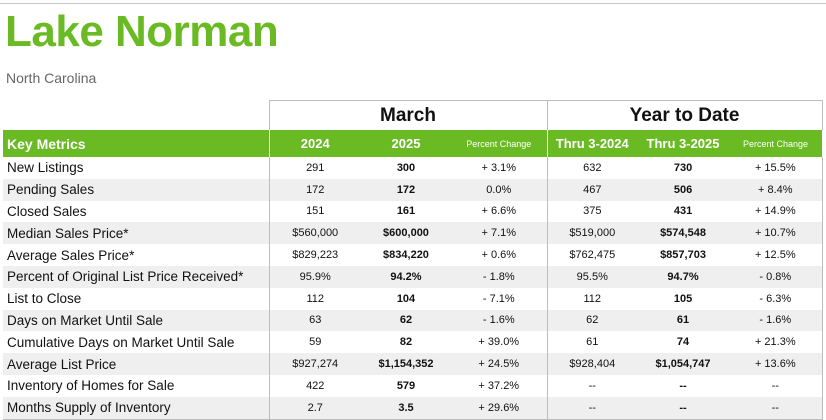 The width and height of the screenshot is (826, 420). I want to click on value-ytd-2025: 506, so click(683, 189).